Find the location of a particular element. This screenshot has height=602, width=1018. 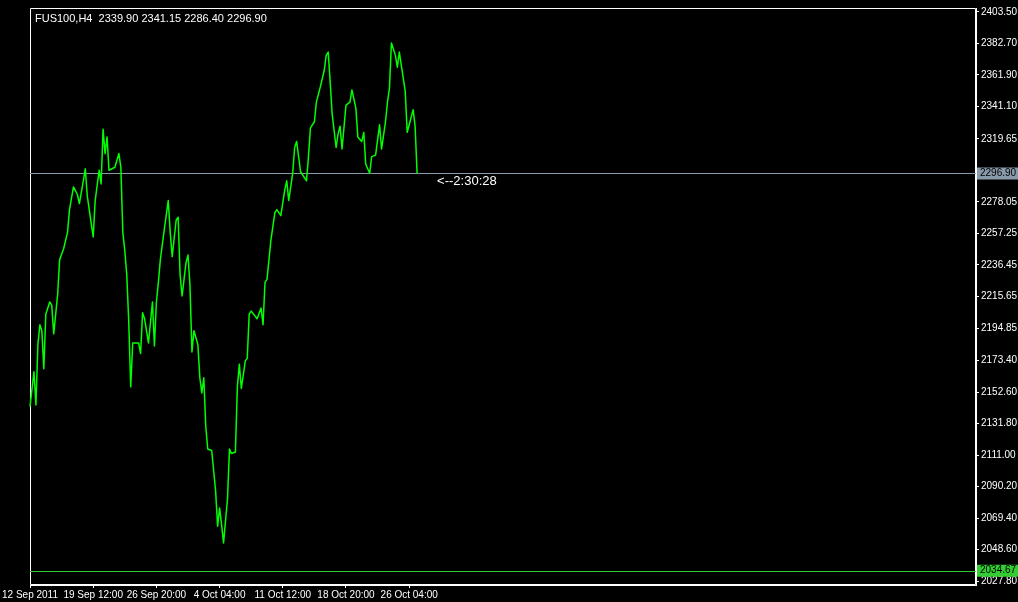

y-tick-label: 2027.80 is located at coordinates (999, 580).